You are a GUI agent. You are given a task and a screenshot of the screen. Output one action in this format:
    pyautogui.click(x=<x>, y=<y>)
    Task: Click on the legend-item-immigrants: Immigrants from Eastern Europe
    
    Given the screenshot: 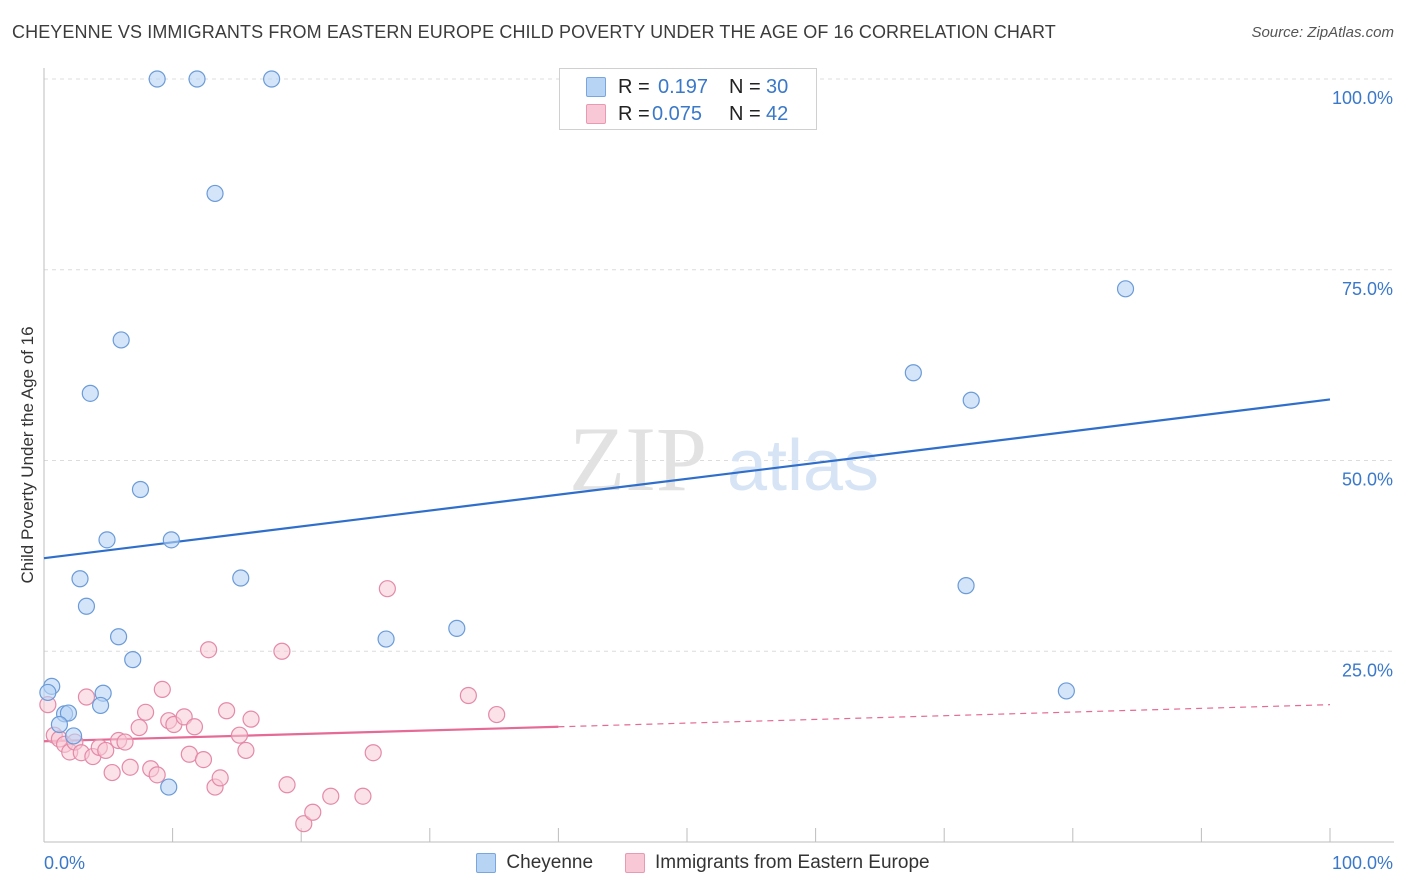 What is the action you would take?
    pyautogui.click(x=777, y=863)
    